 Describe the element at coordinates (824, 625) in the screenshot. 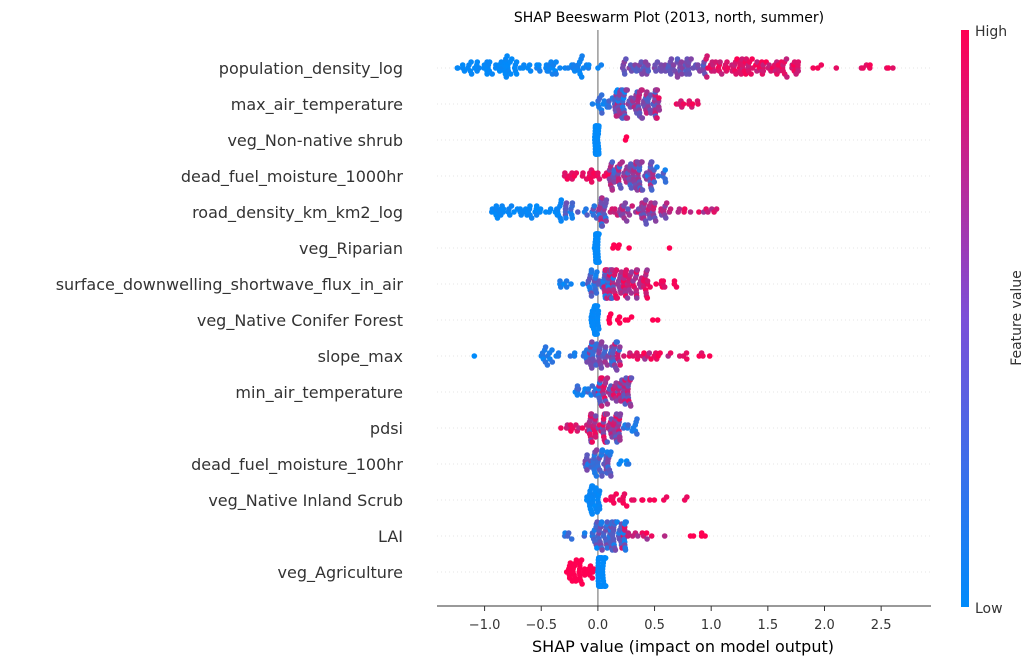

I see `x-tick-label: 2.0` at that location.